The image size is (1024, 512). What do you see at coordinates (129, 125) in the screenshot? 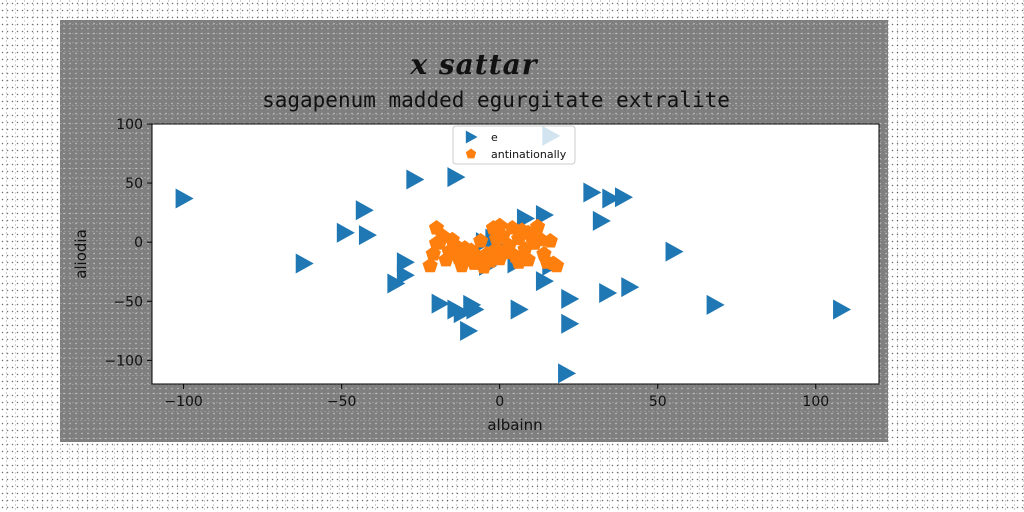
I see `y-tick-label: 100` at bounding box center [129, 125].